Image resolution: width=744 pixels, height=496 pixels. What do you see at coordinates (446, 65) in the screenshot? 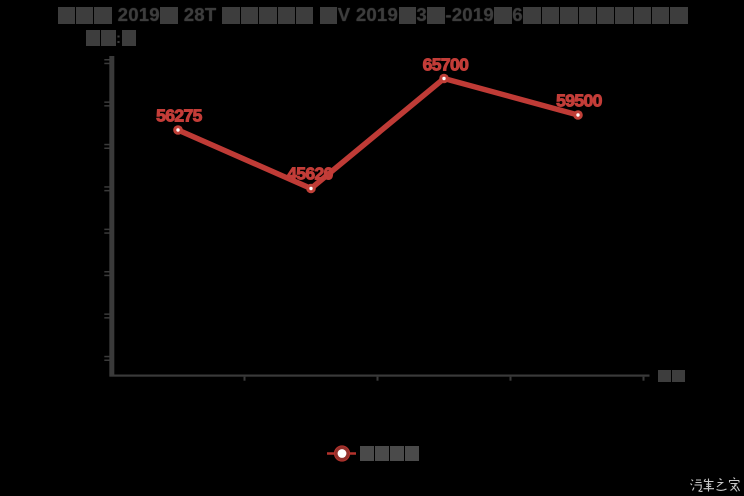
I see `svg-text: 65700` at bounding box center [446, 65].